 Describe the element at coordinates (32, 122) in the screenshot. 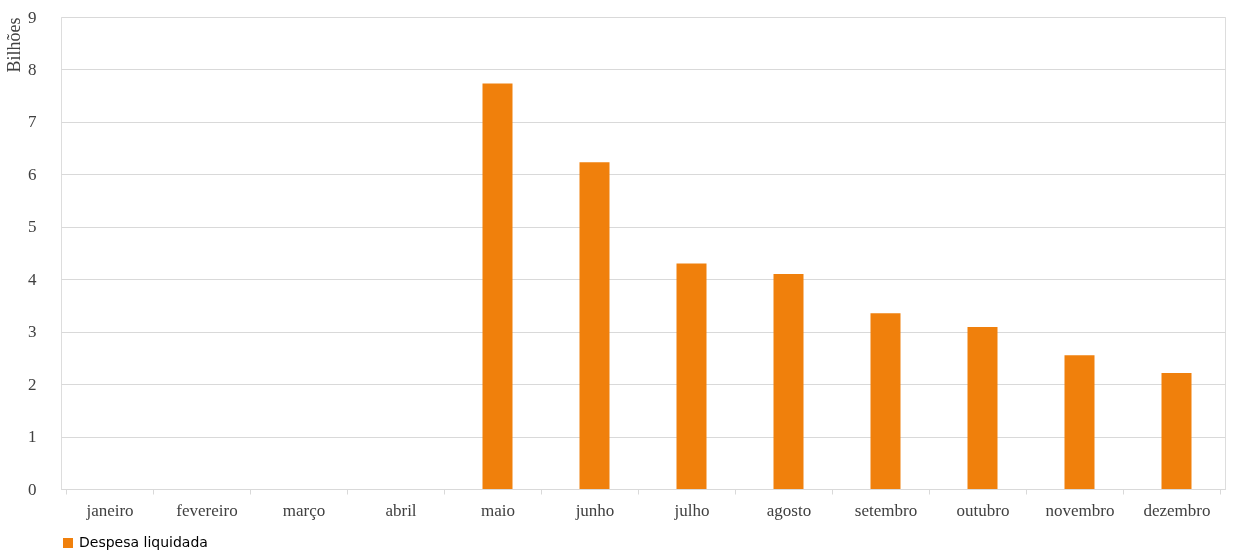

I see `y-tick-label: 7` at that location.